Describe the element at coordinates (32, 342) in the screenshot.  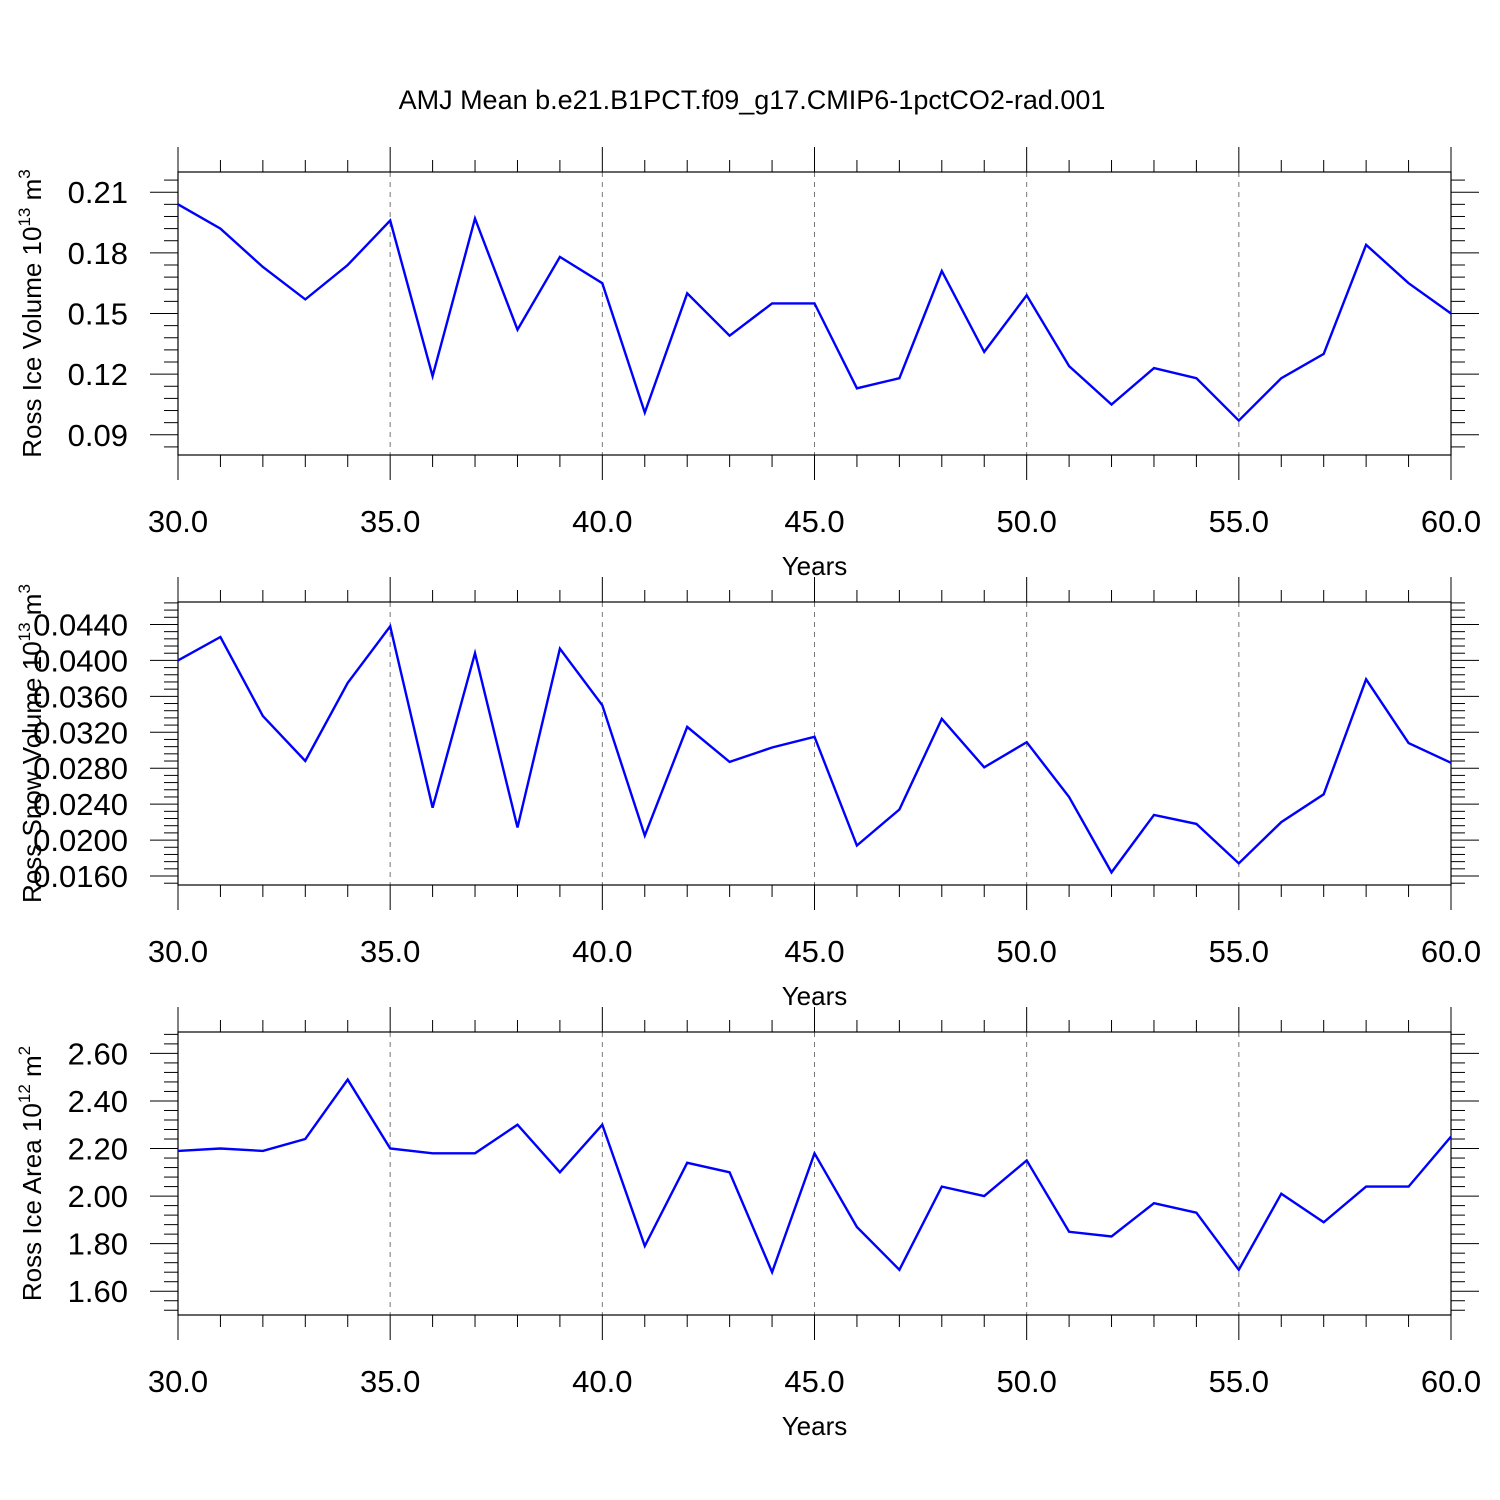
I see `y-axis-title-main: Ross Ice Volume 10` at that location.